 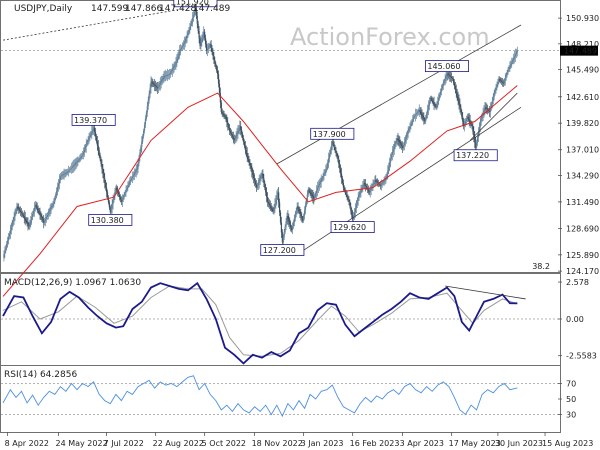 What do you see at coordinates (575, 319) in the screenshot?
I see `macd-tick-label: 0.00` at bounding box center [575, 319].